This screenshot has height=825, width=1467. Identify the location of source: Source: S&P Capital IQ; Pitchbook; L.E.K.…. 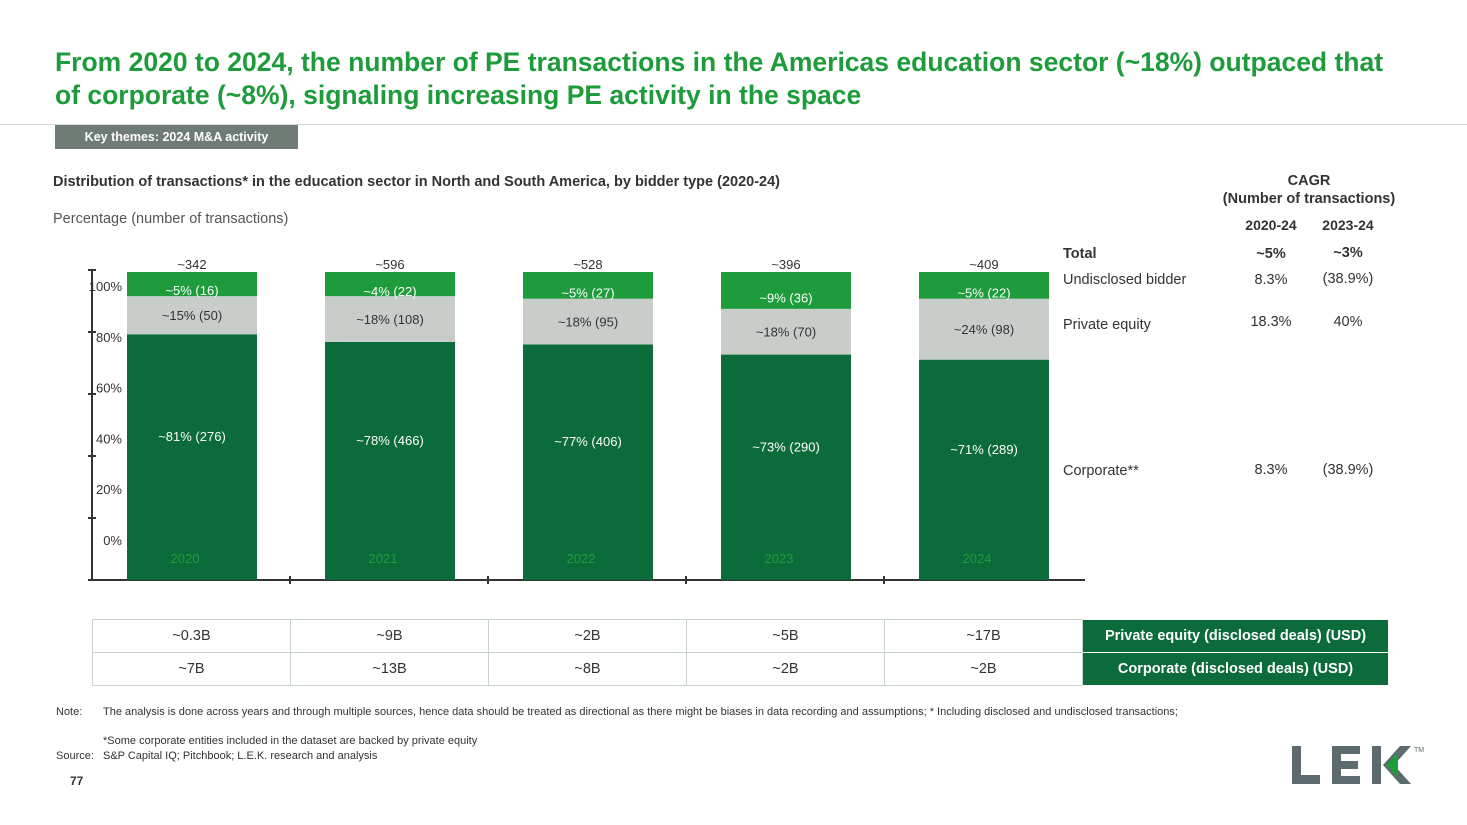
(644, 756).